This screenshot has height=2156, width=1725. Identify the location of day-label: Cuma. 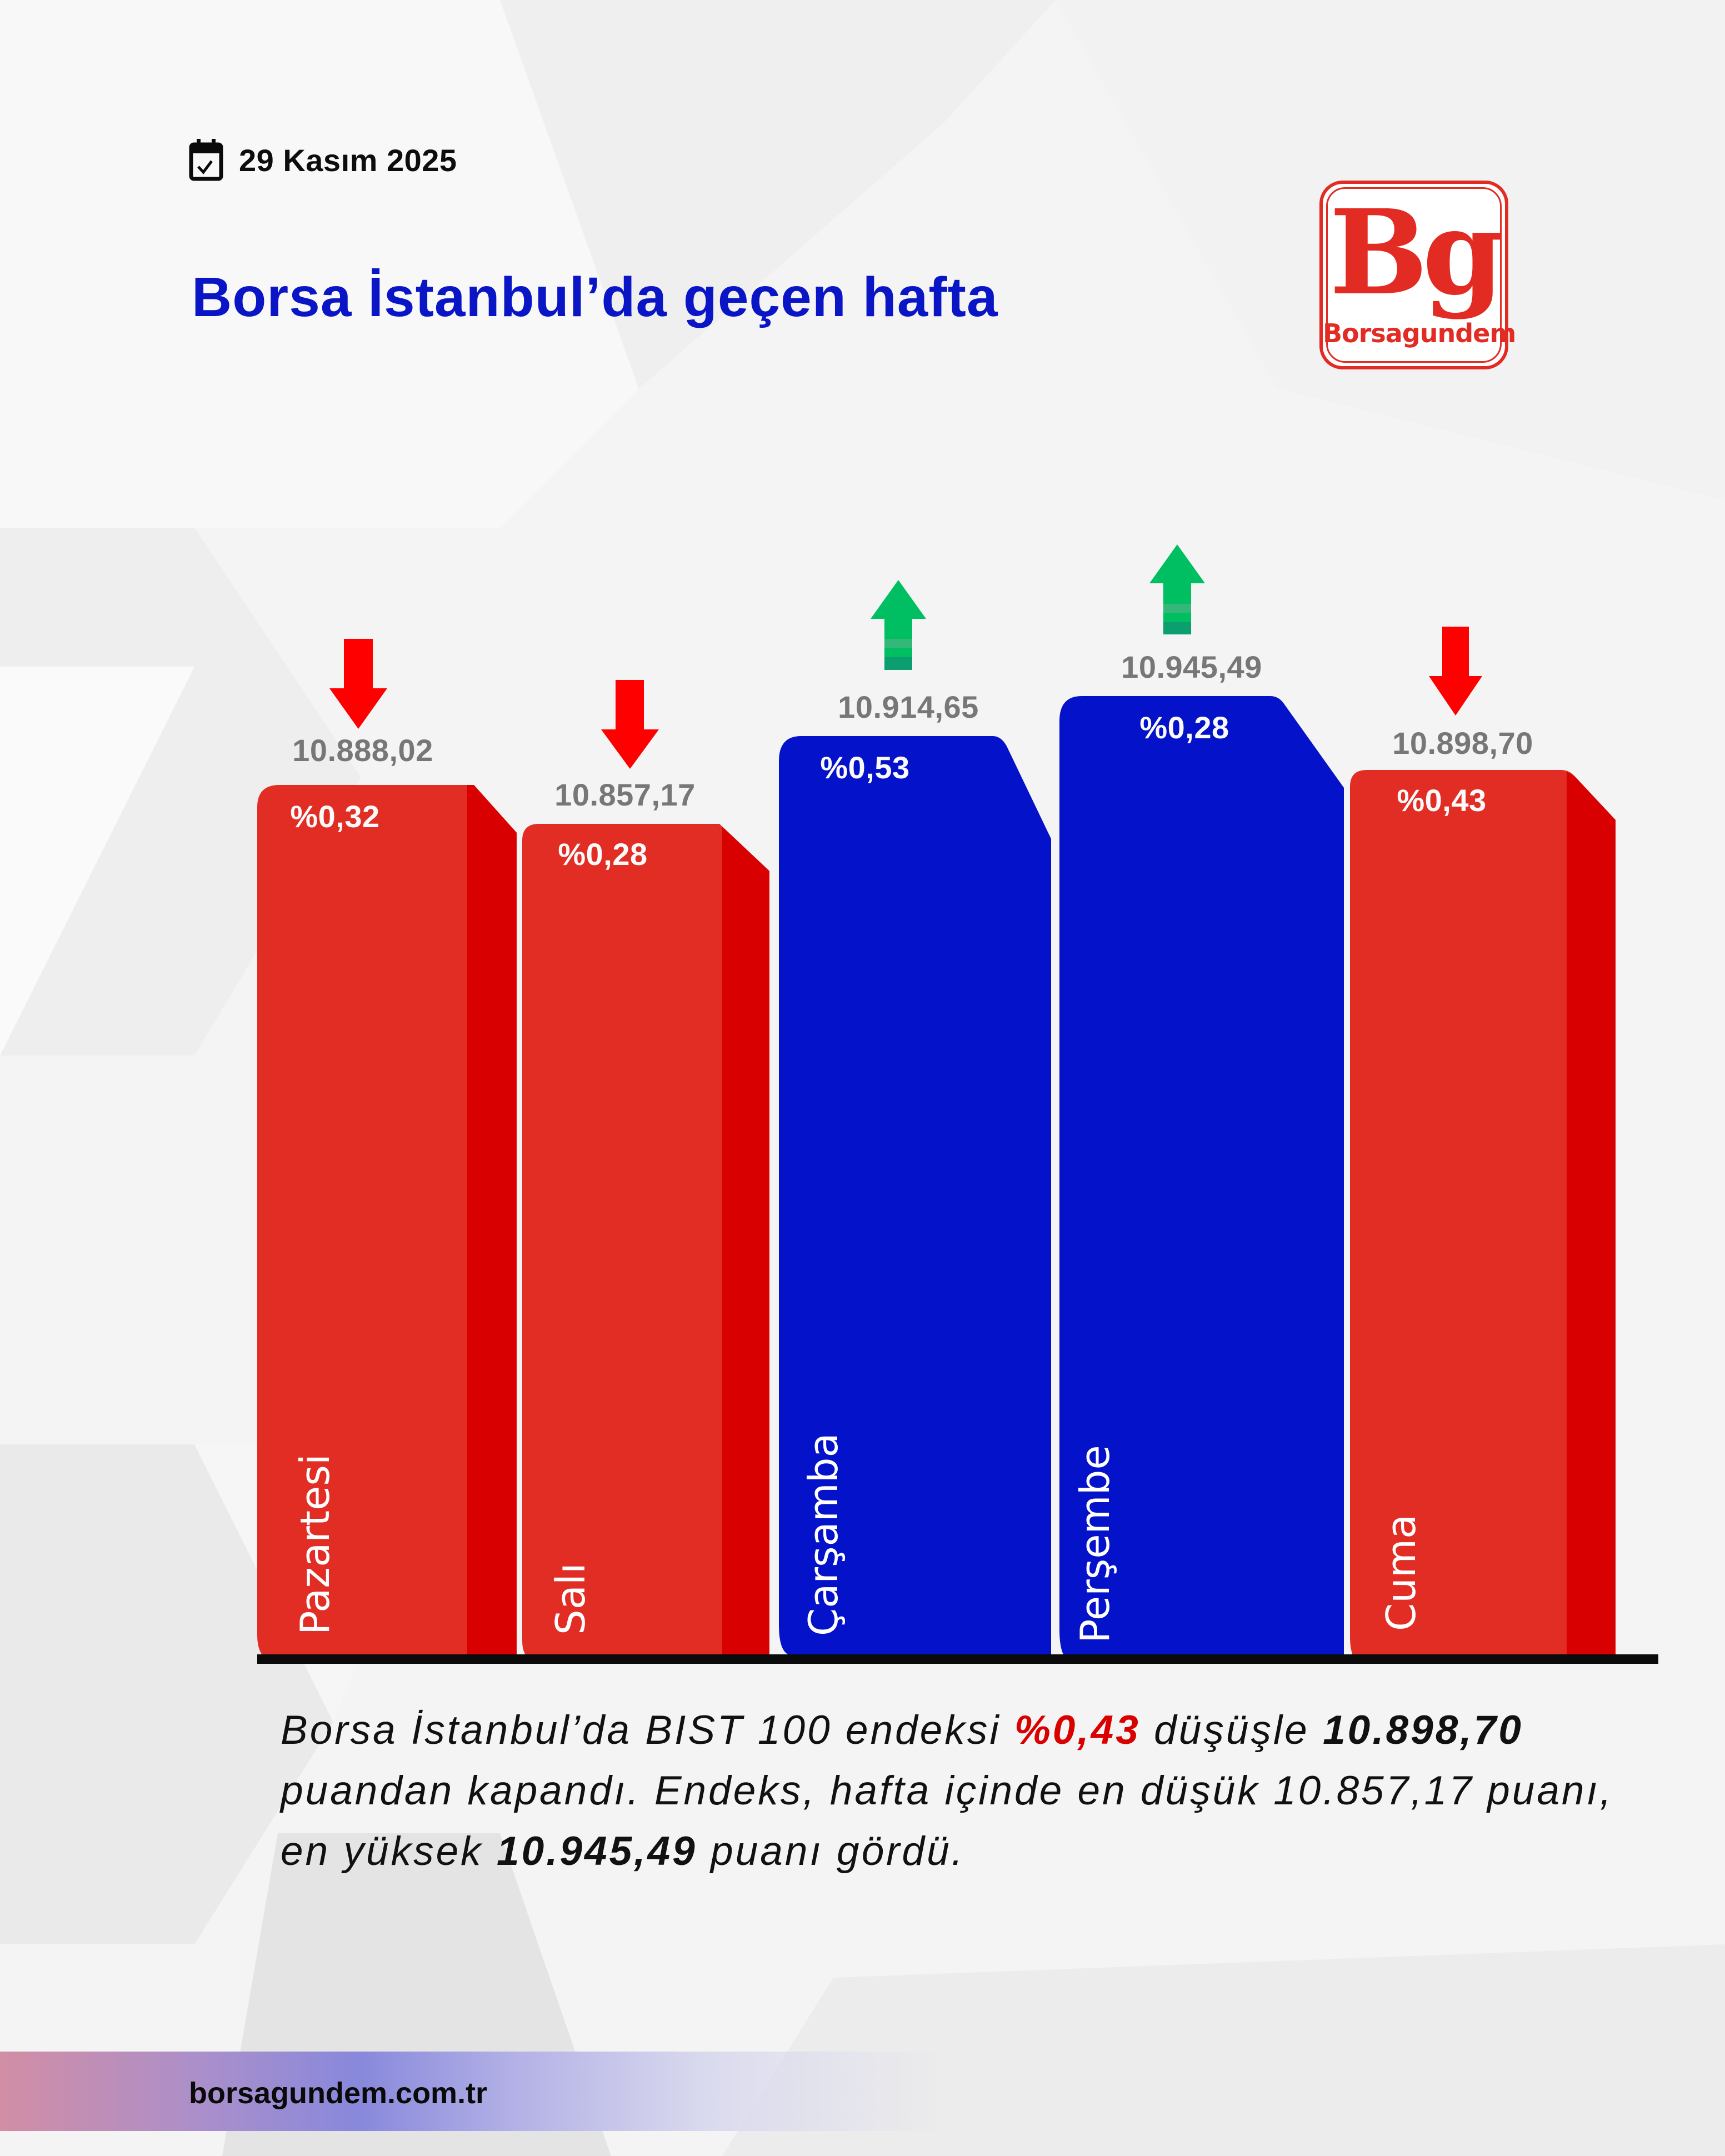
(1401, 1573).